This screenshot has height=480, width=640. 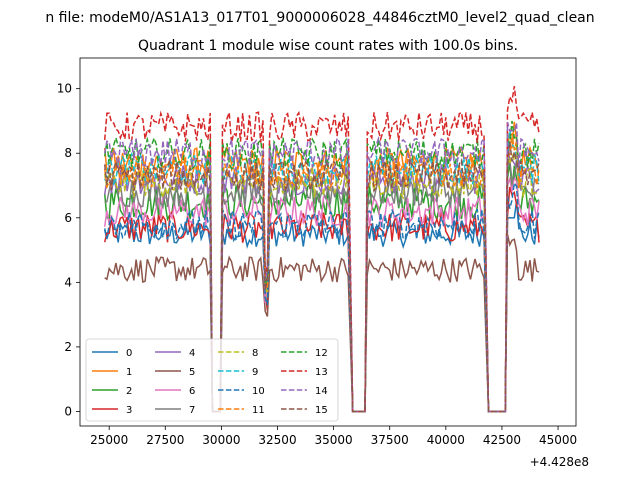 What do you see at coordinates (321, 391) in the screenshot?
I see `legend-label-14: 14` at bounding box center [321, 391].